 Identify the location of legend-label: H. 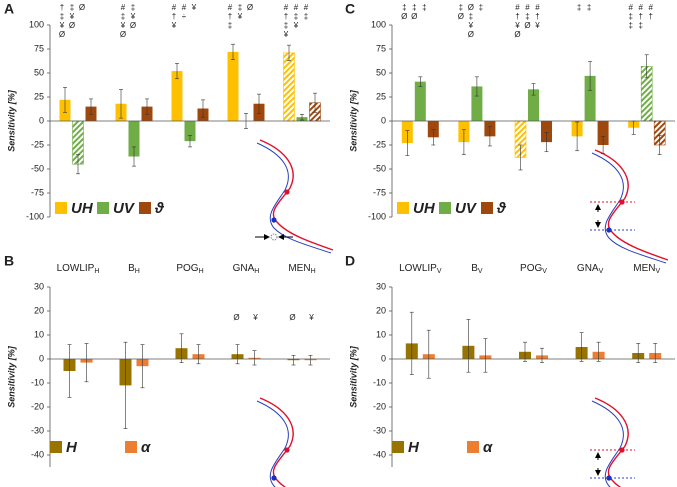
(414, 447).